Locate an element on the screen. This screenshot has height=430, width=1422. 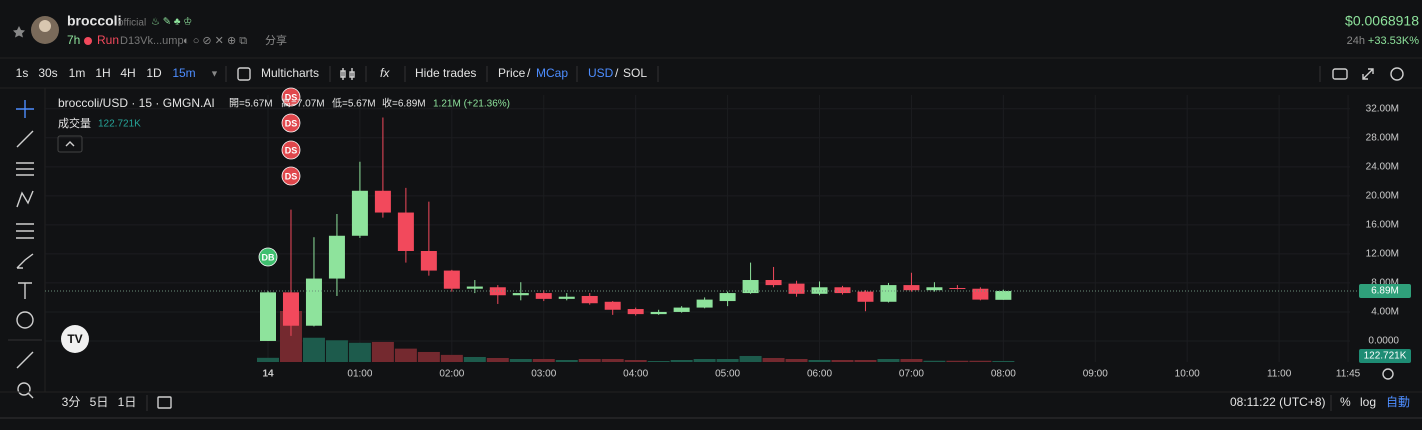
text-tool is located at coordinates (25, 290).